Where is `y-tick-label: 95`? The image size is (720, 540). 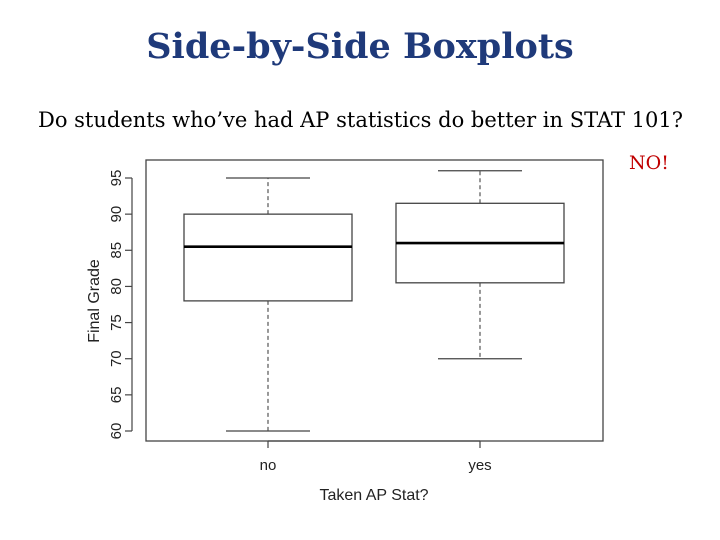 y-tick-label: 95 is located at coordinates (116, 178).